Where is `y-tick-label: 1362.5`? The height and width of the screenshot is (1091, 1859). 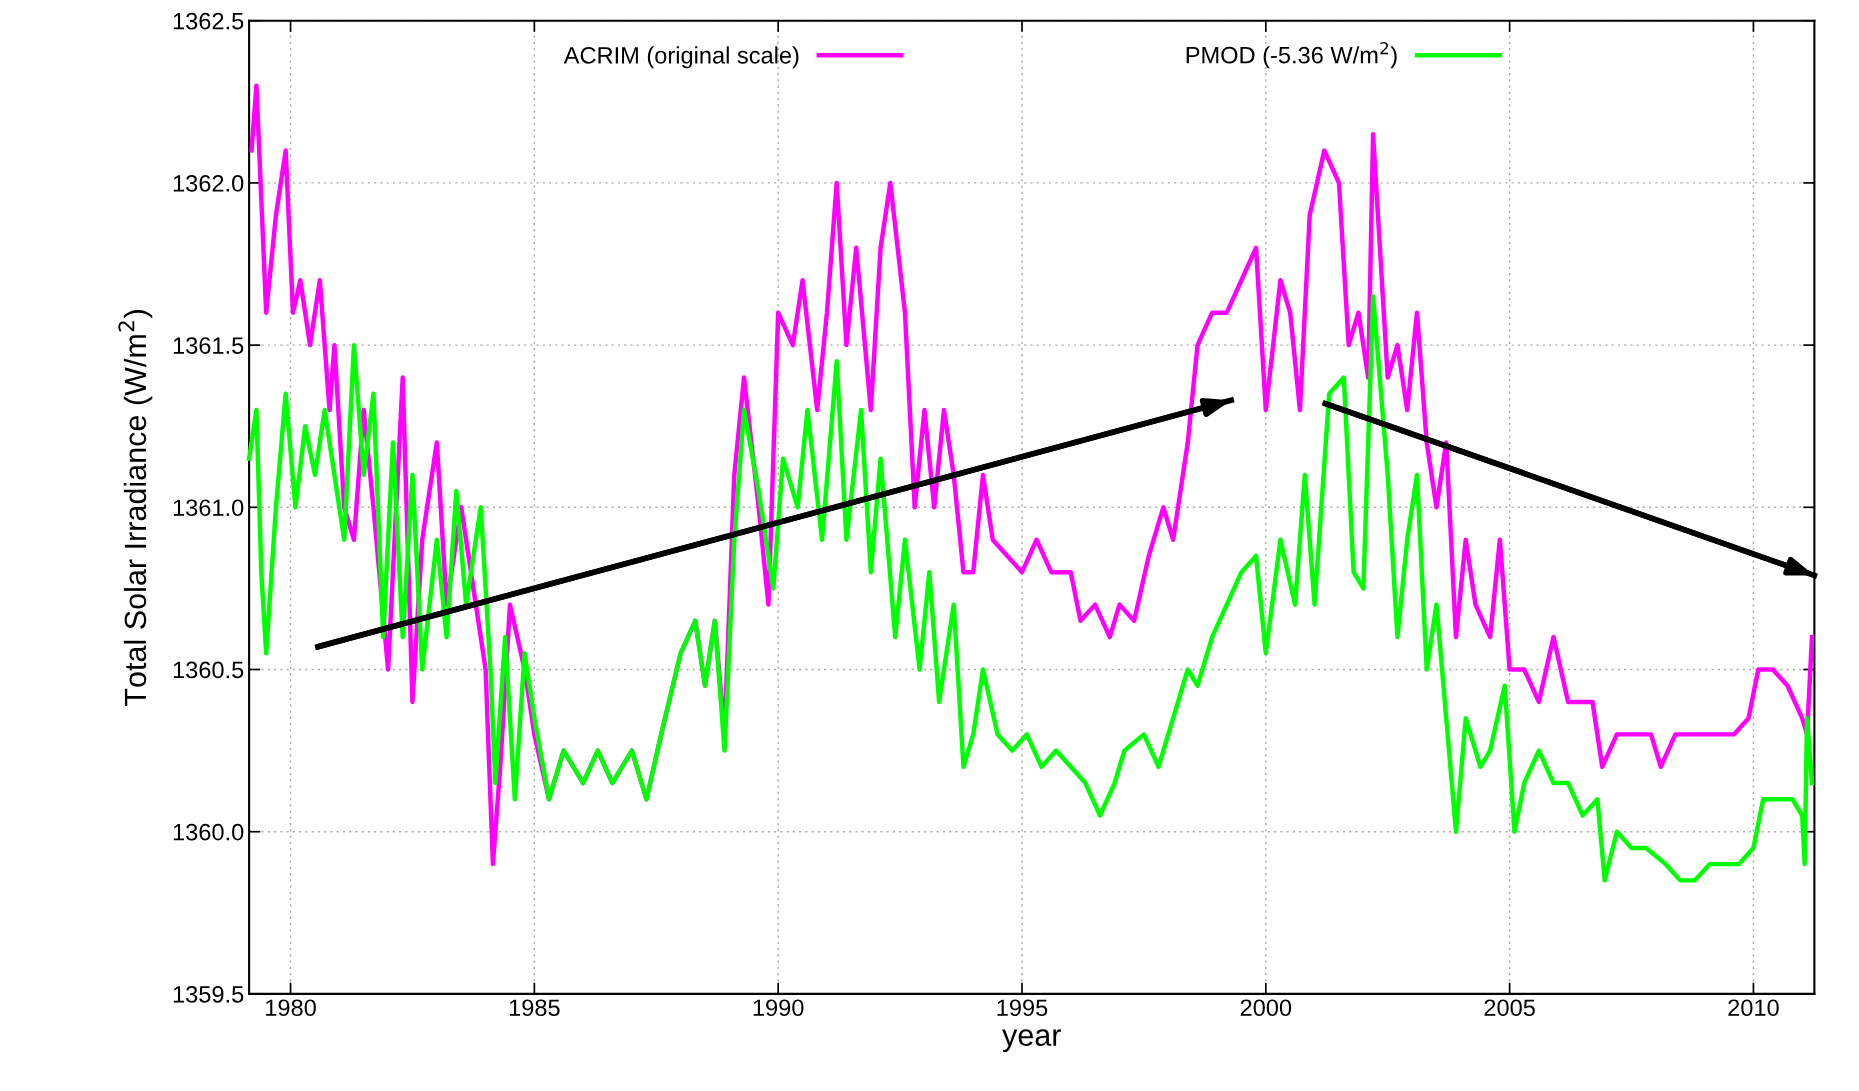 y-tick-label: 1362.5 is located at coordinates (208, 21).